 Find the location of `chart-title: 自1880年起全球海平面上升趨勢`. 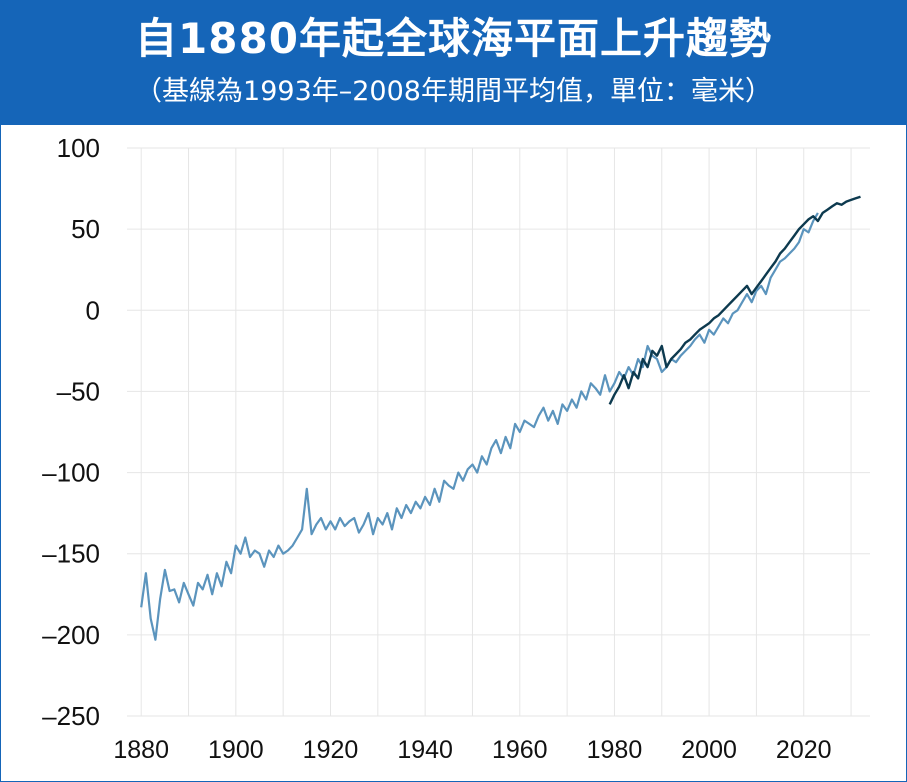

chart-title: 自1880年起全球海平面上升趨勢 is located at coordinates (453, 38).